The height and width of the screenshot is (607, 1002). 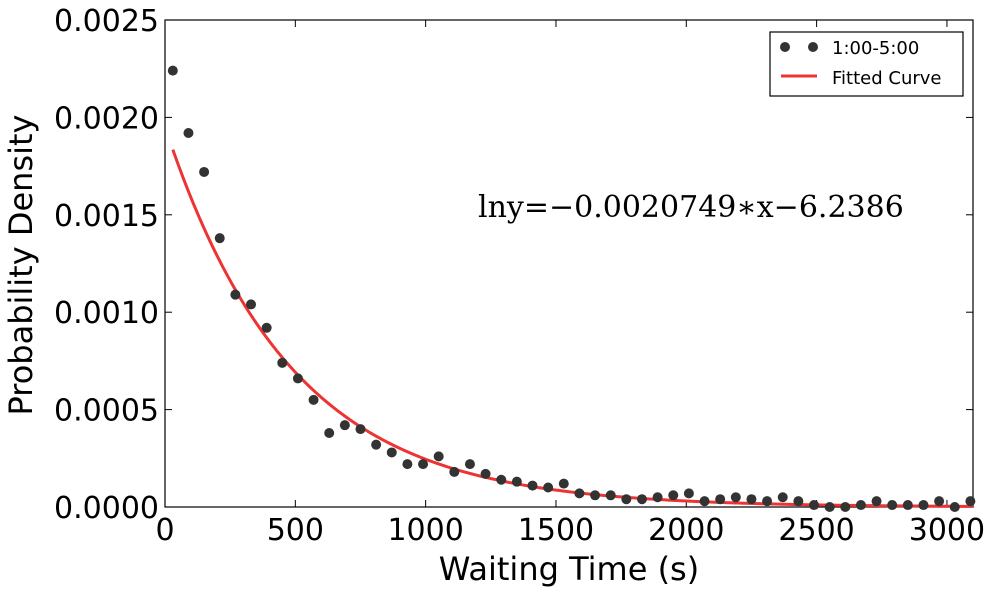 I want to click on legend: 1:00-5:00 Fitted Curve, so click(x=866, y=64).